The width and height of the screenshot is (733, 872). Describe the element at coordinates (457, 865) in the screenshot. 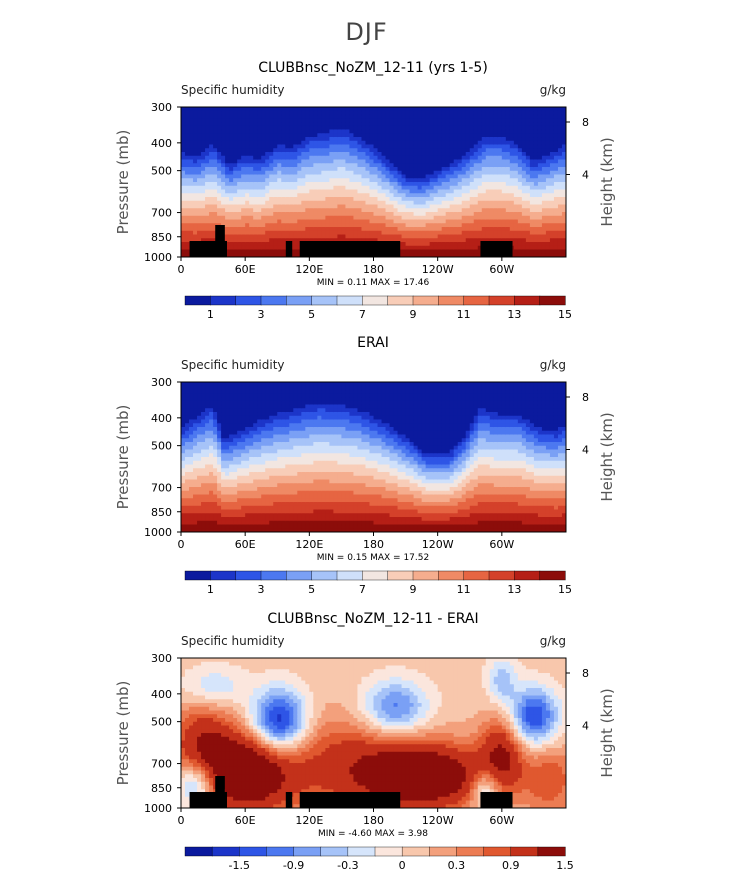

I see `colorbar-label: 0.3` at that location.